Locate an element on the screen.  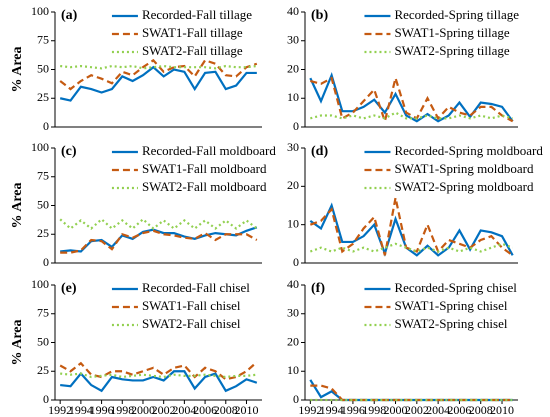
legend-label: SWAT1-Spring moldboard is located at coordinates (464, 168).